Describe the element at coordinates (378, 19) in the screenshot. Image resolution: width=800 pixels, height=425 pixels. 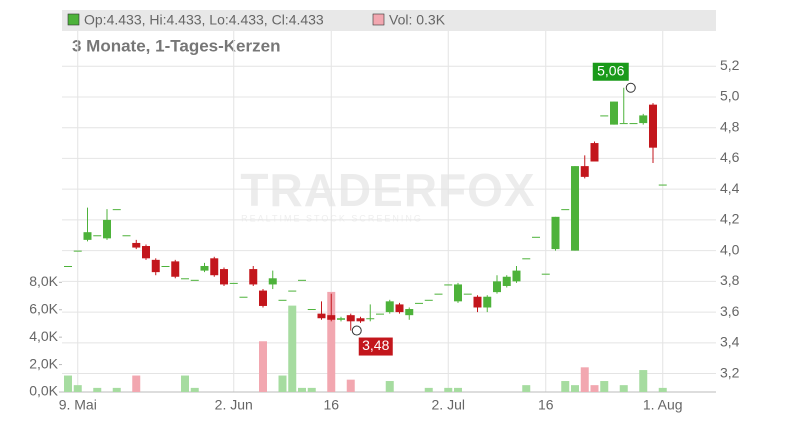
I see `volume-icon` at that location.